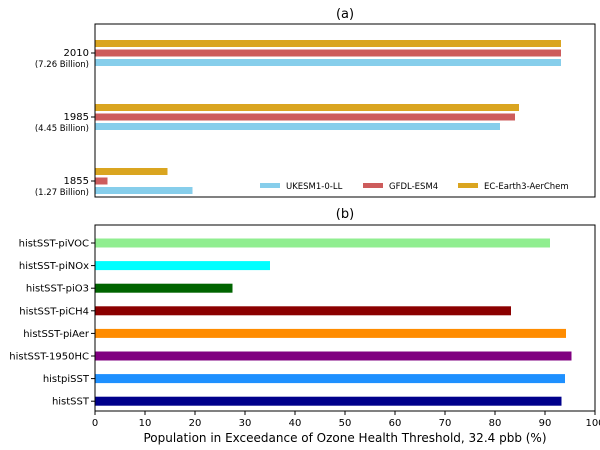  Describe the element at coordinates (71, 402) in the screenshot. I see `category-label: histSST` at that location.